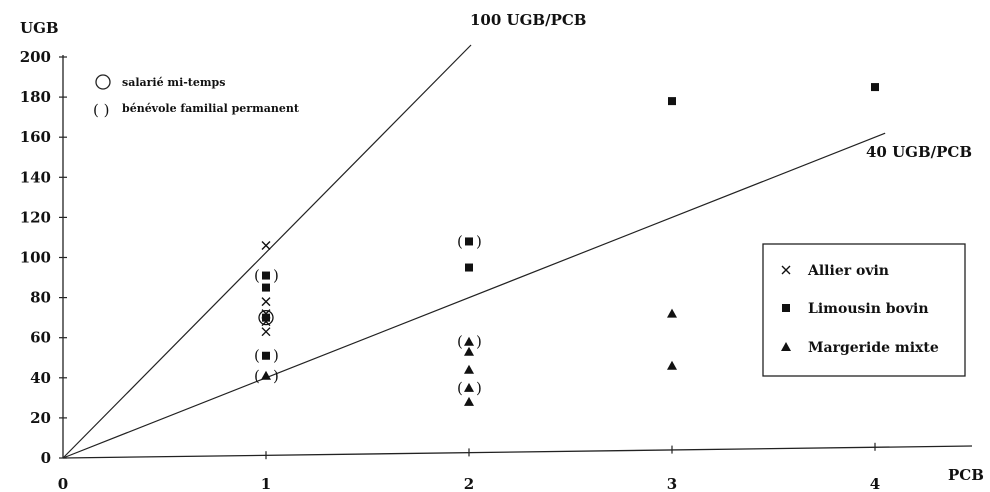 The image size is (990, 492). What do you see at coordinates (40, 378) in the screenshot?
I see `y-tick-label: 40` at bounding box center [40, 378].